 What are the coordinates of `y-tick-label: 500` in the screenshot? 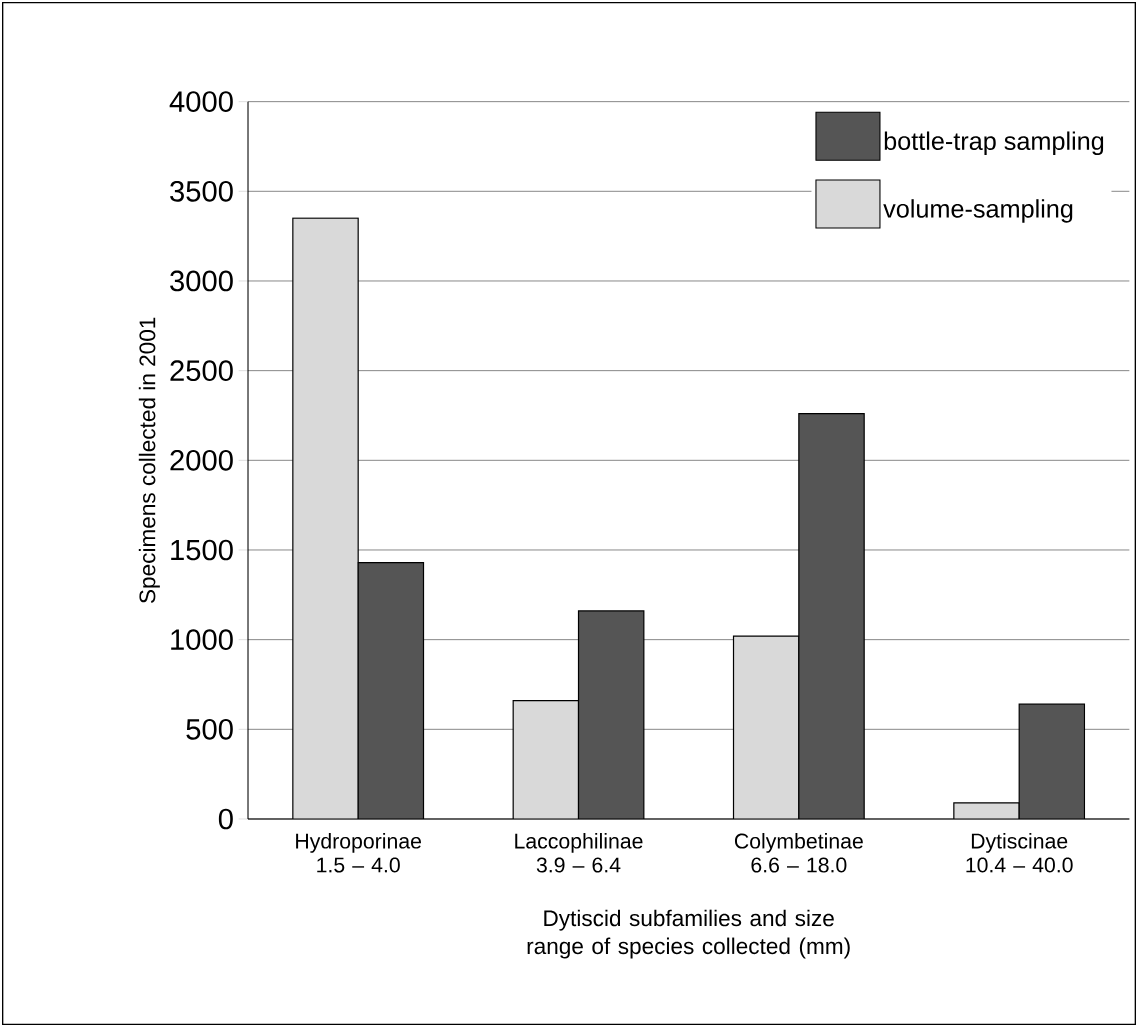 It's located at (209, 729).